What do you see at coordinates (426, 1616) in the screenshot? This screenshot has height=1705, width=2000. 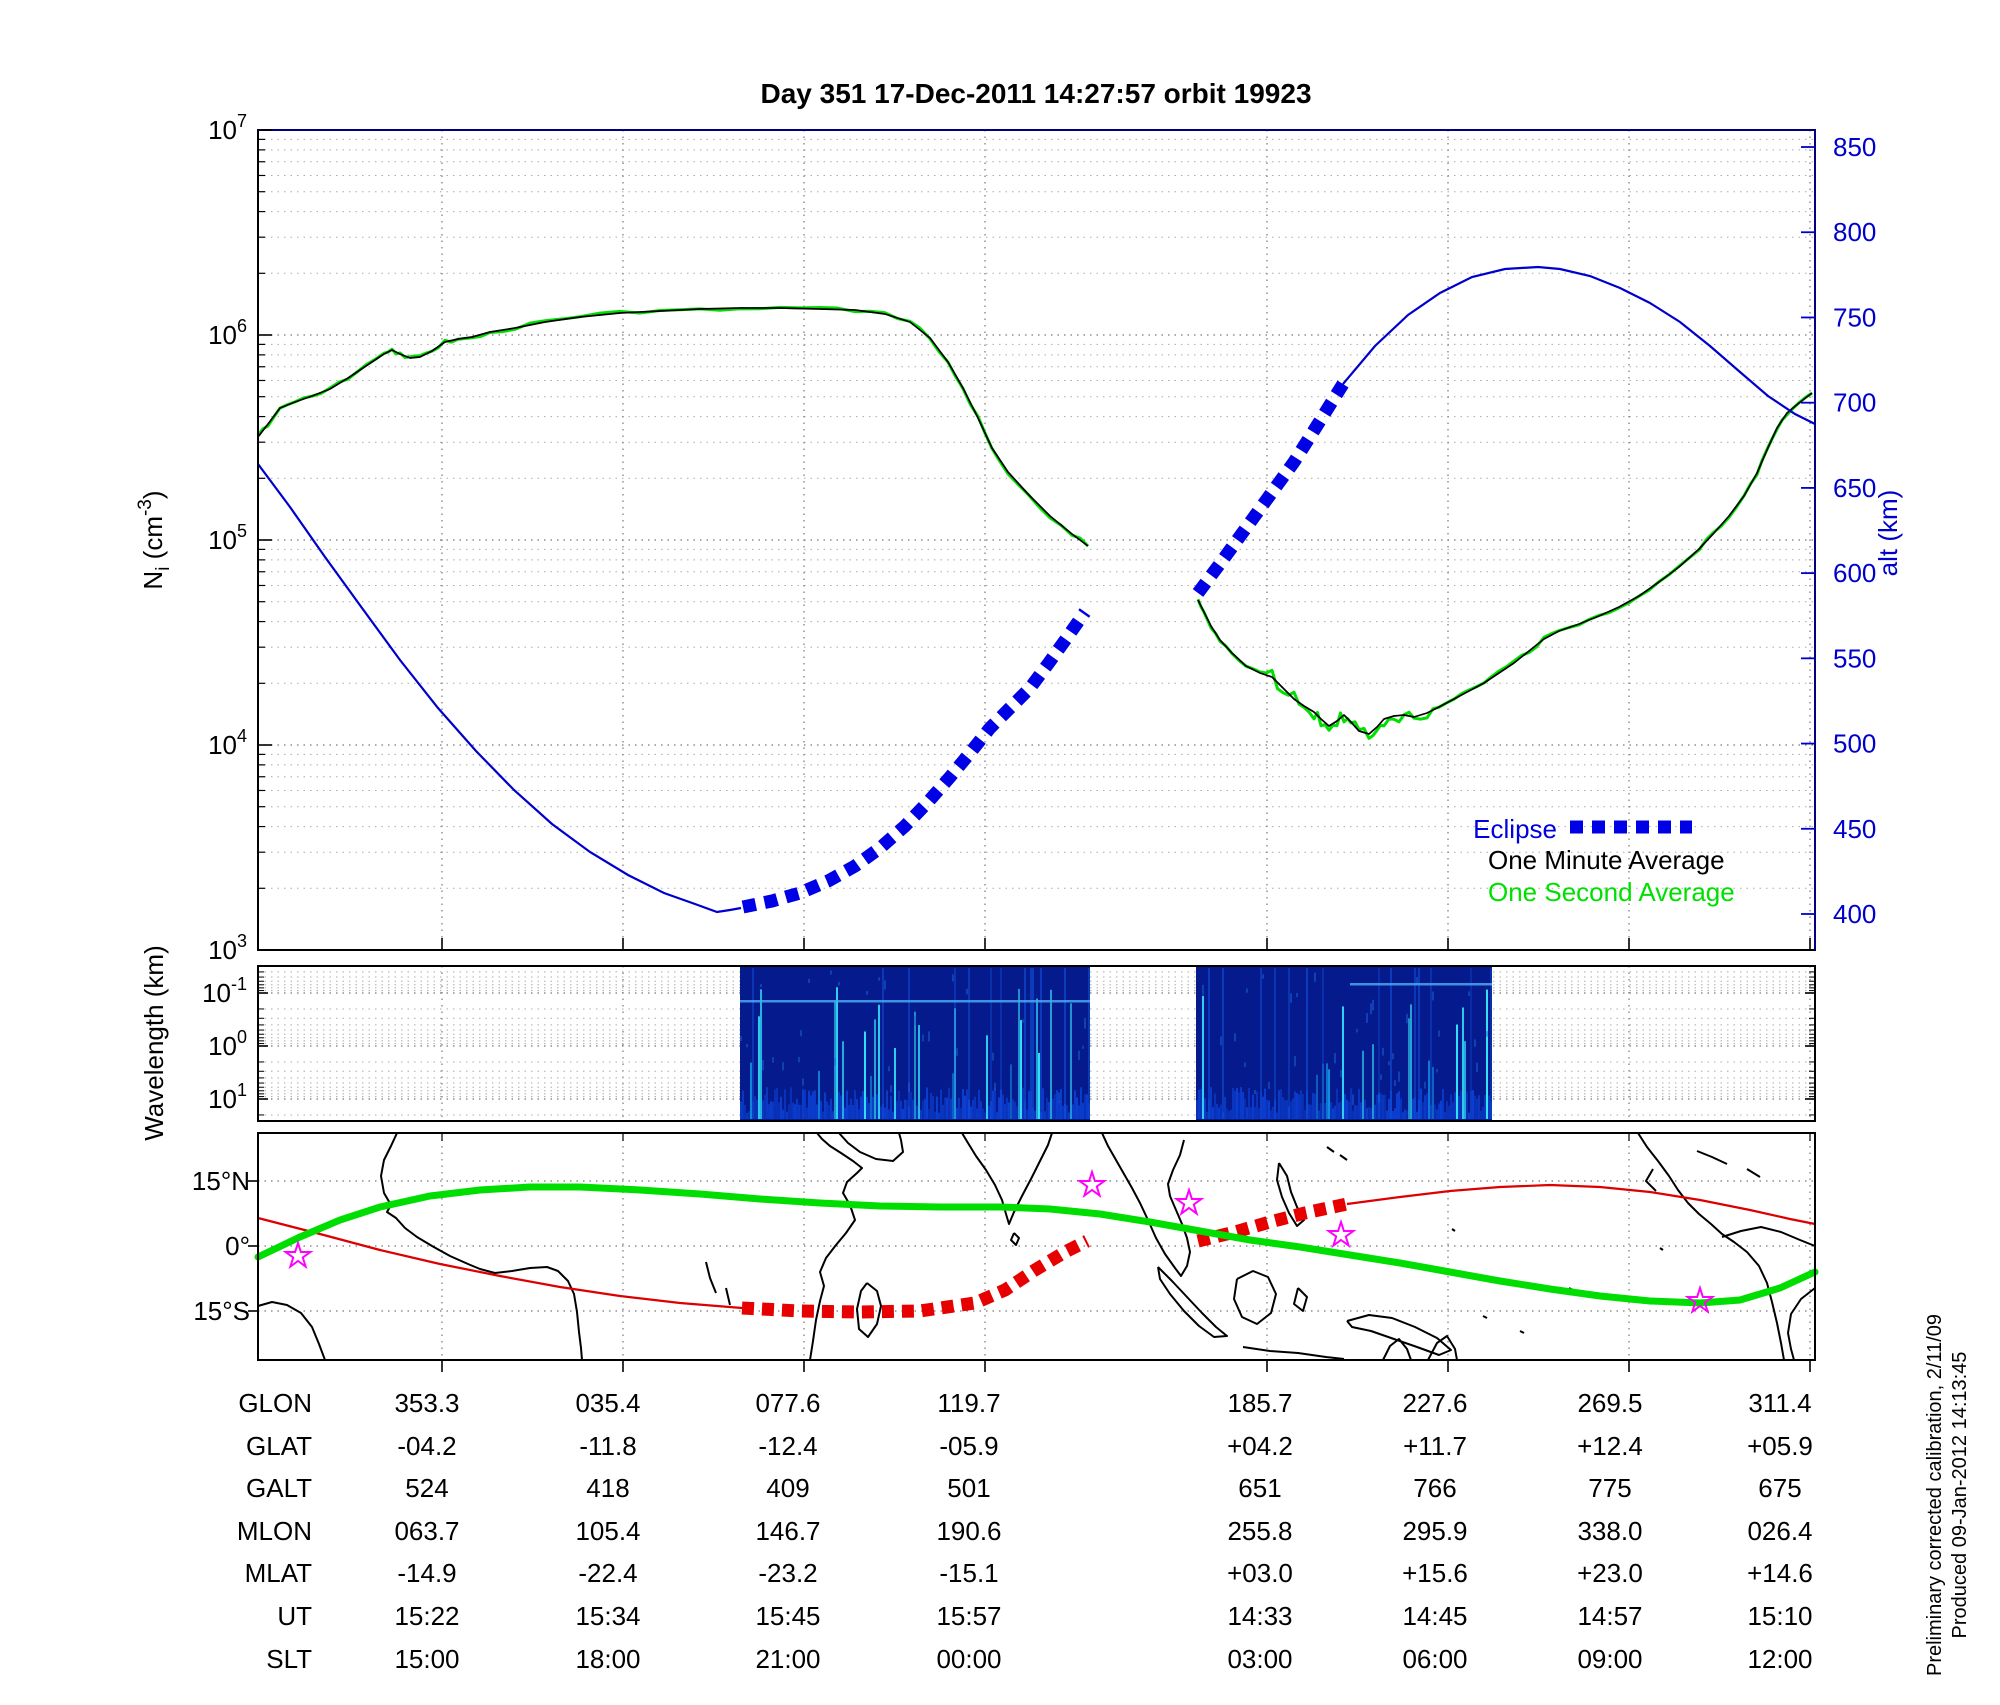 I see `table-cell: 15:22` at bounding box center [426, 1616].